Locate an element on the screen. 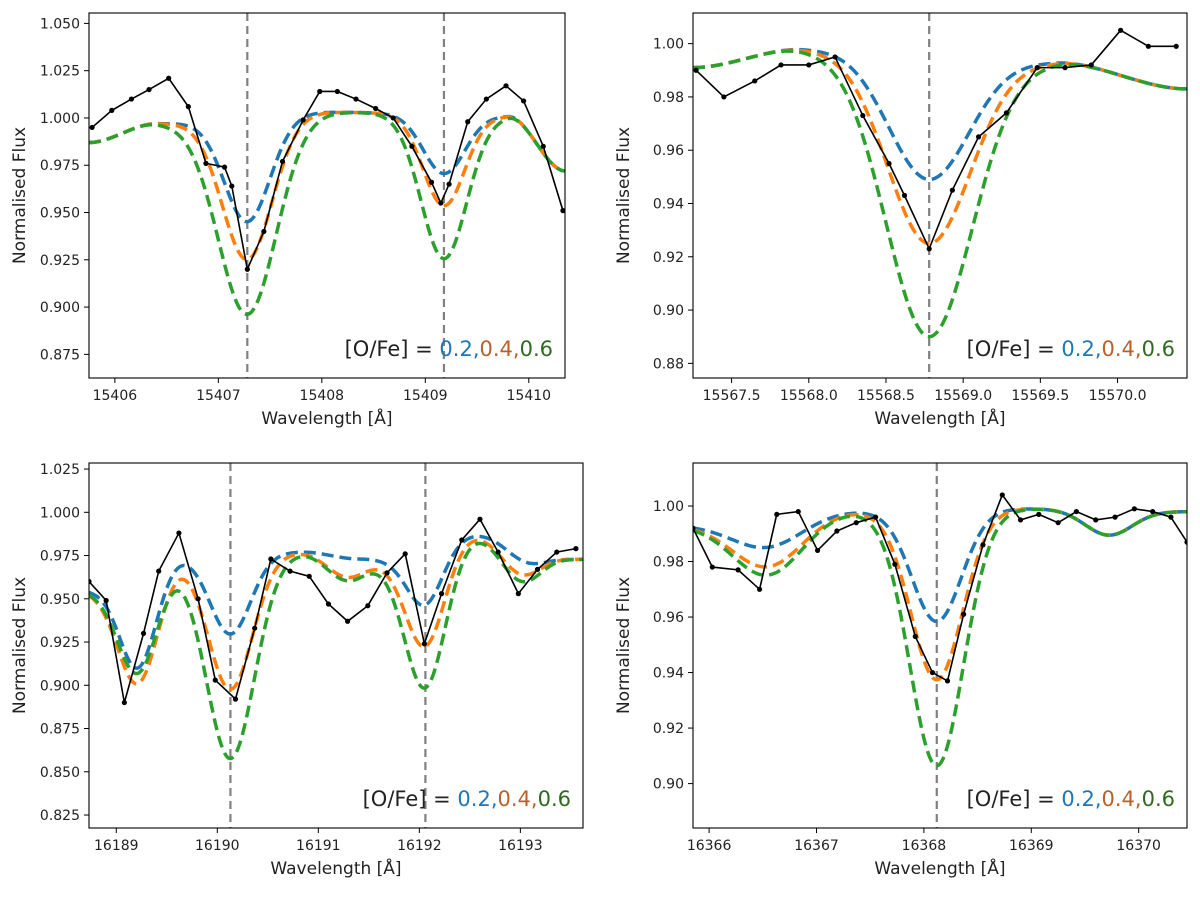 This screenshot has width=1200, height=898. x-tick-label: 16192 is located at coordinates (419, 846).